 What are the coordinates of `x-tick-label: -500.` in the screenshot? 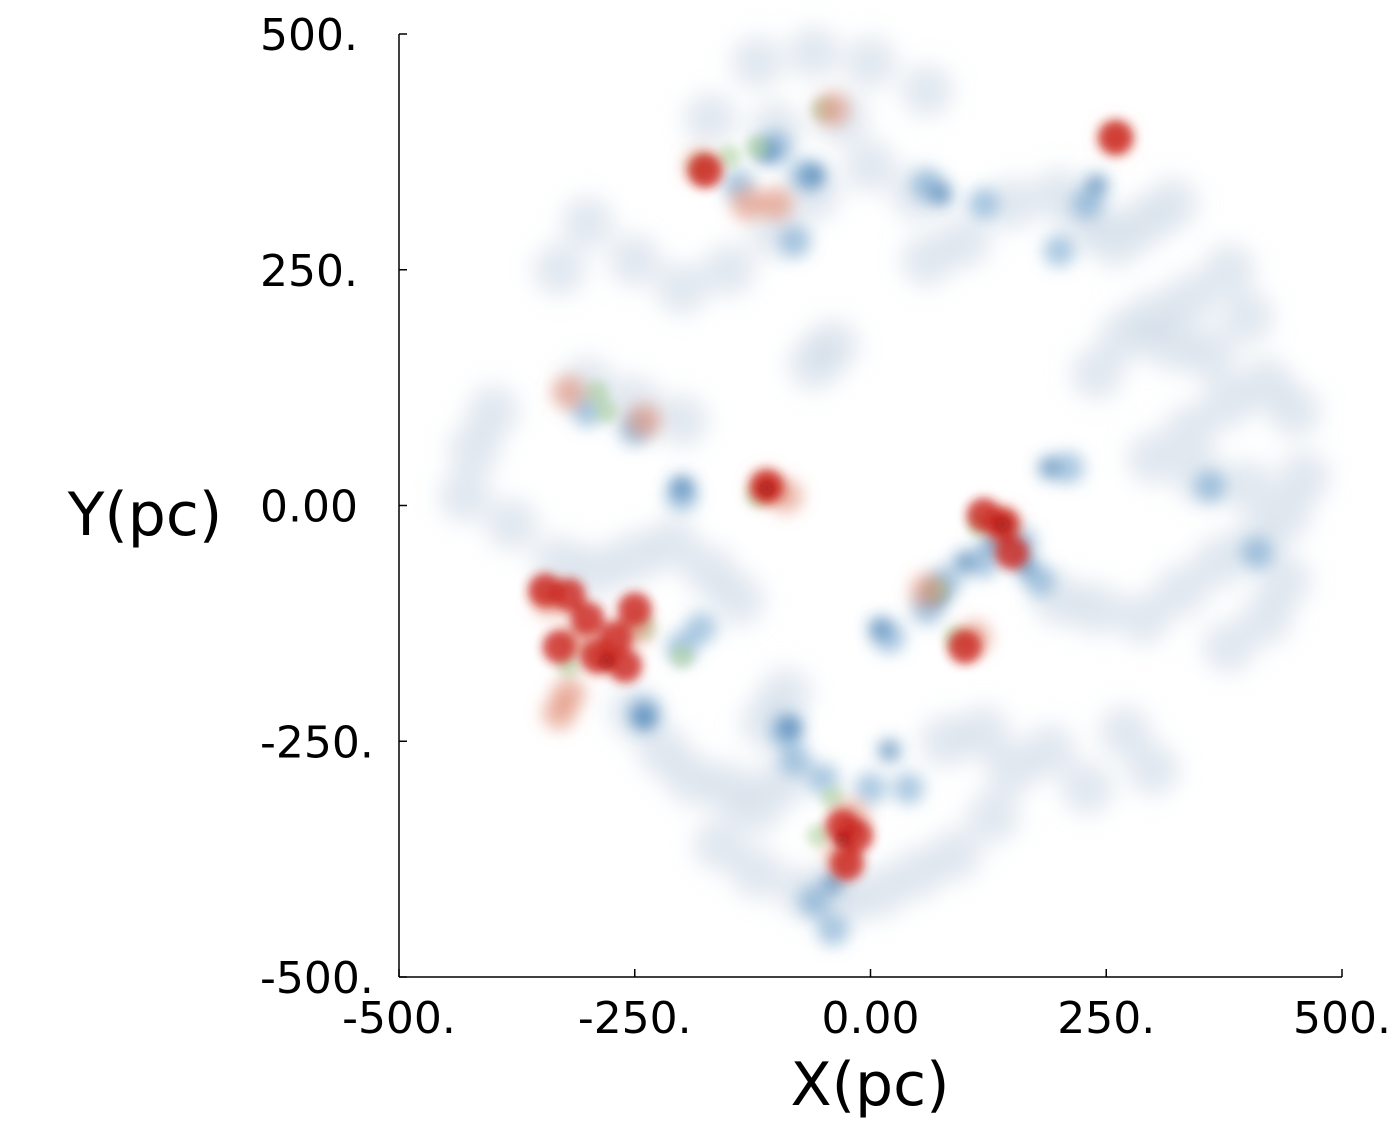 It's located at (399, 1018).